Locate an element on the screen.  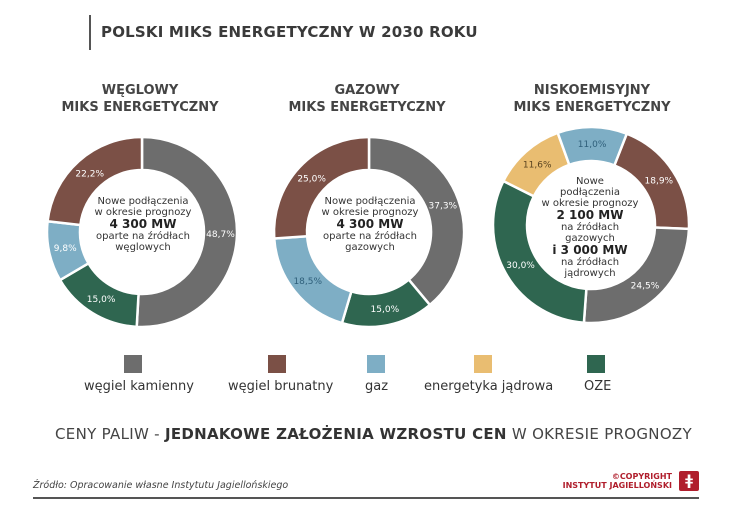
chart-title-lowemission: NISKOEMISYJNY MIKS ENERGETYCZNY is located at coordinates (592, 99).